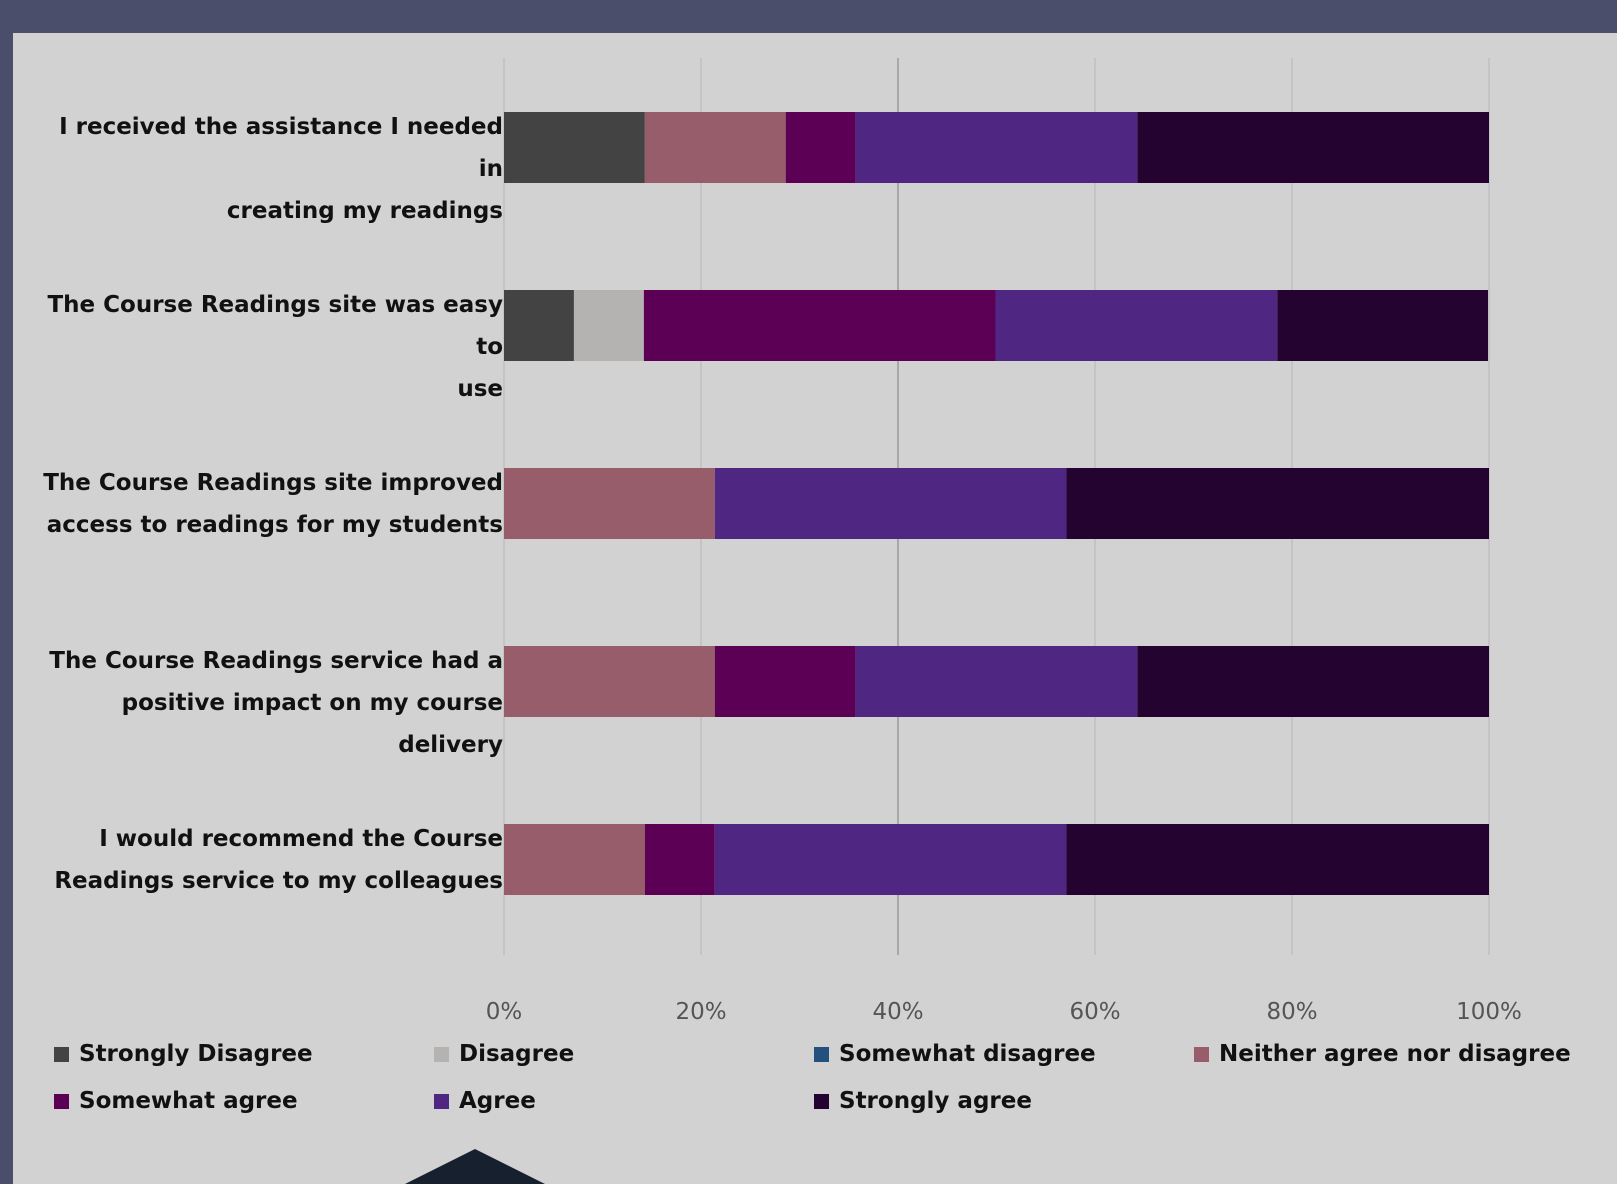 Image resolution: width=1617 pixels, height=1184 pixels. I want to click on legend-item: Neither agree nor disagree, so click(1382, 1054).